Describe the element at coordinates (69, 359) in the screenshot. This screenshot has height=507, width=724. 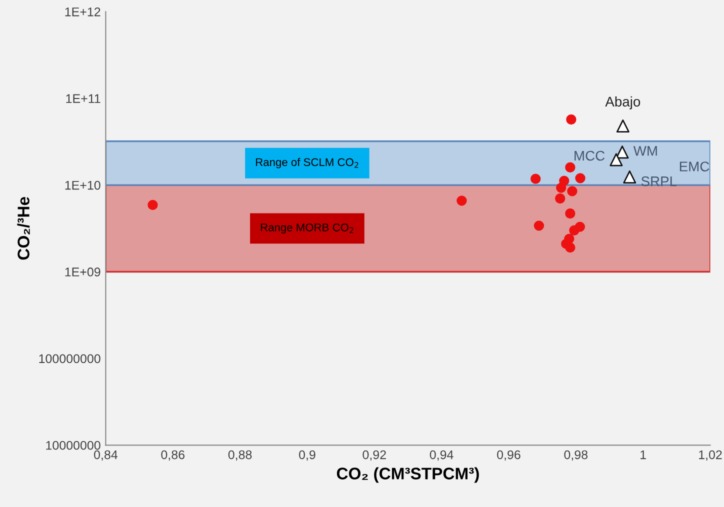
I see `y-tick-label: 100000000` at that location.